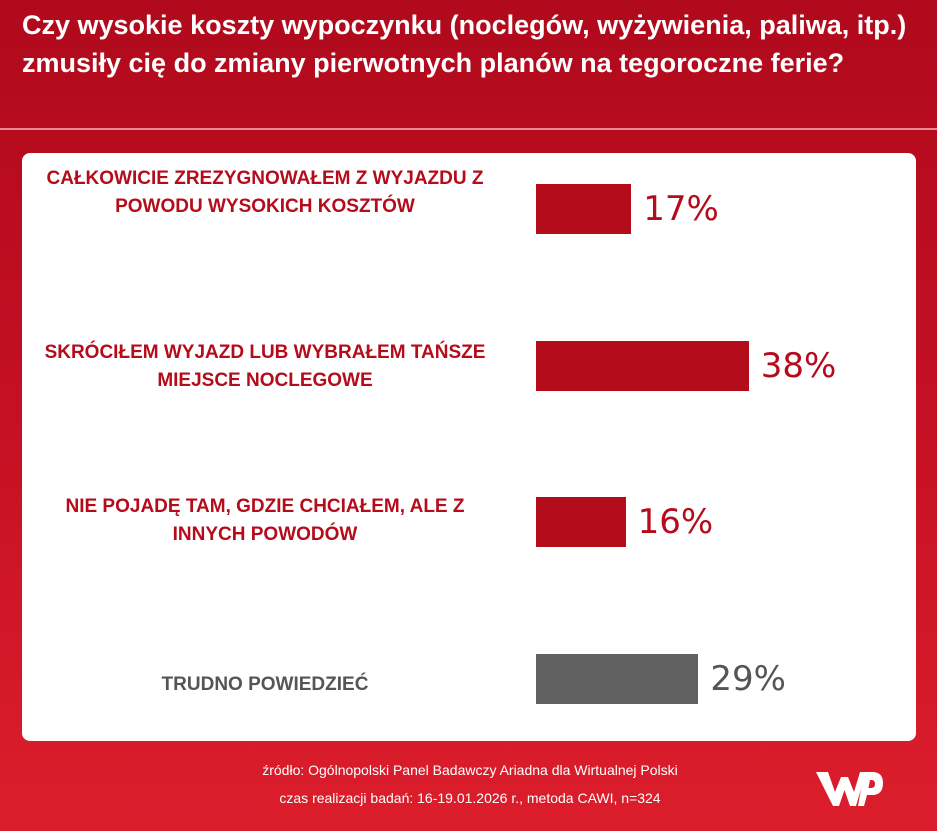  I want to click on wp-logo-icon, so click(849, 789).